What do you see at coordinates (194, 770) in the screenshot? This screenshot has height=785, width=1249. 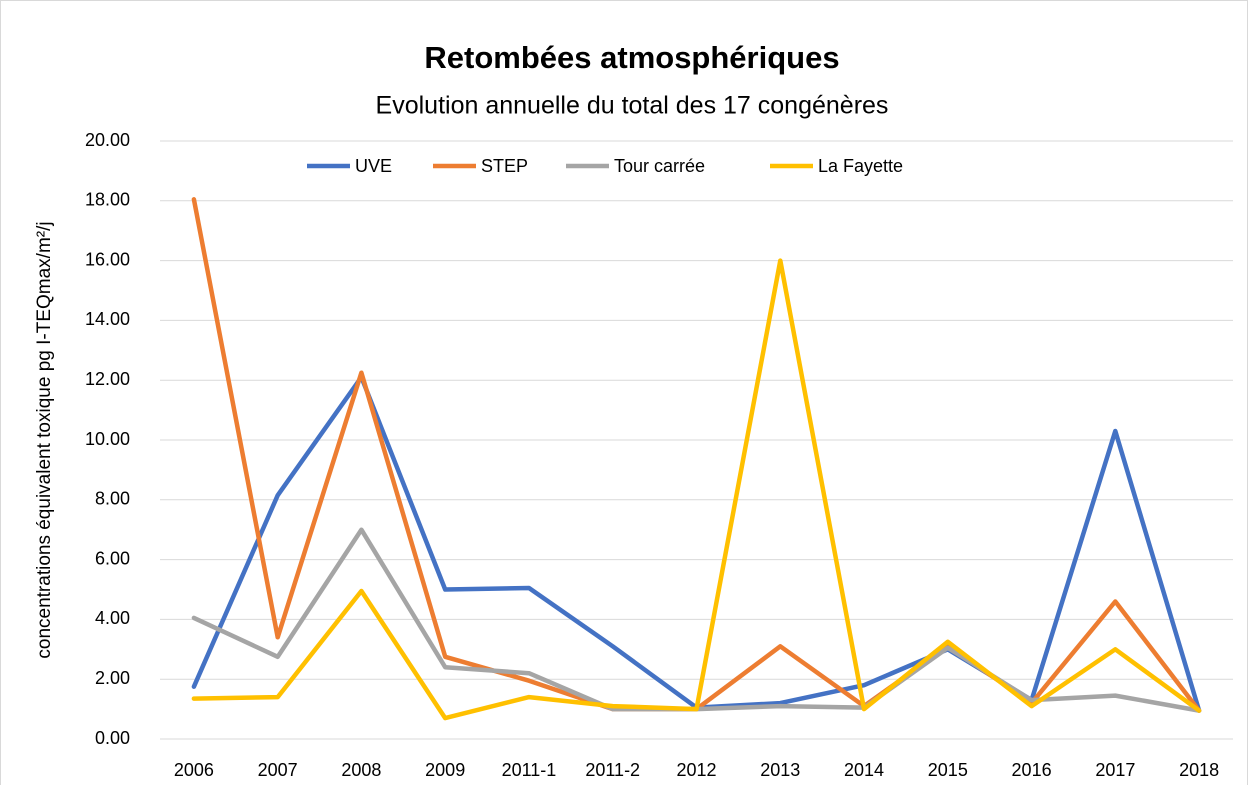 I see `x-tick-label: 2006` at bounding box center [194, 770].